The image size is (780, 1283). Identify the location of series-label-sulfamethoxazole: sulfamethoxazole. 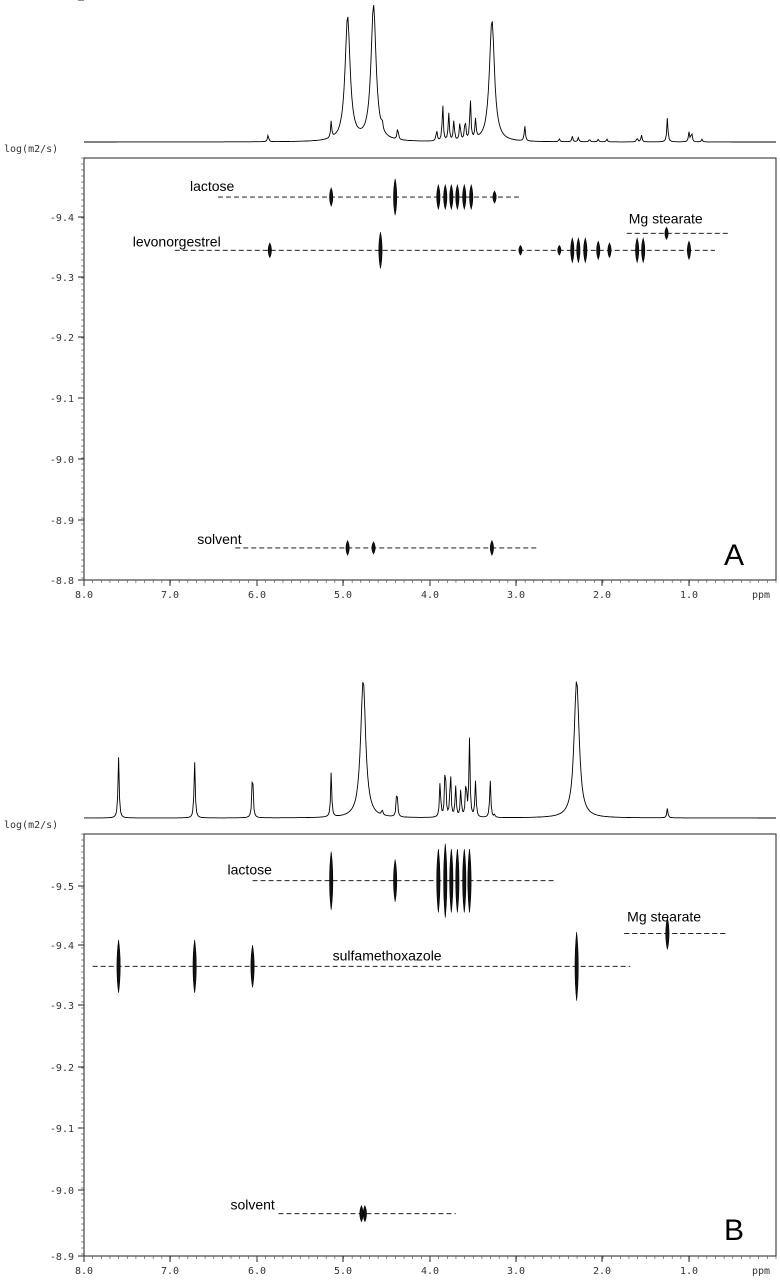
(387, 955).